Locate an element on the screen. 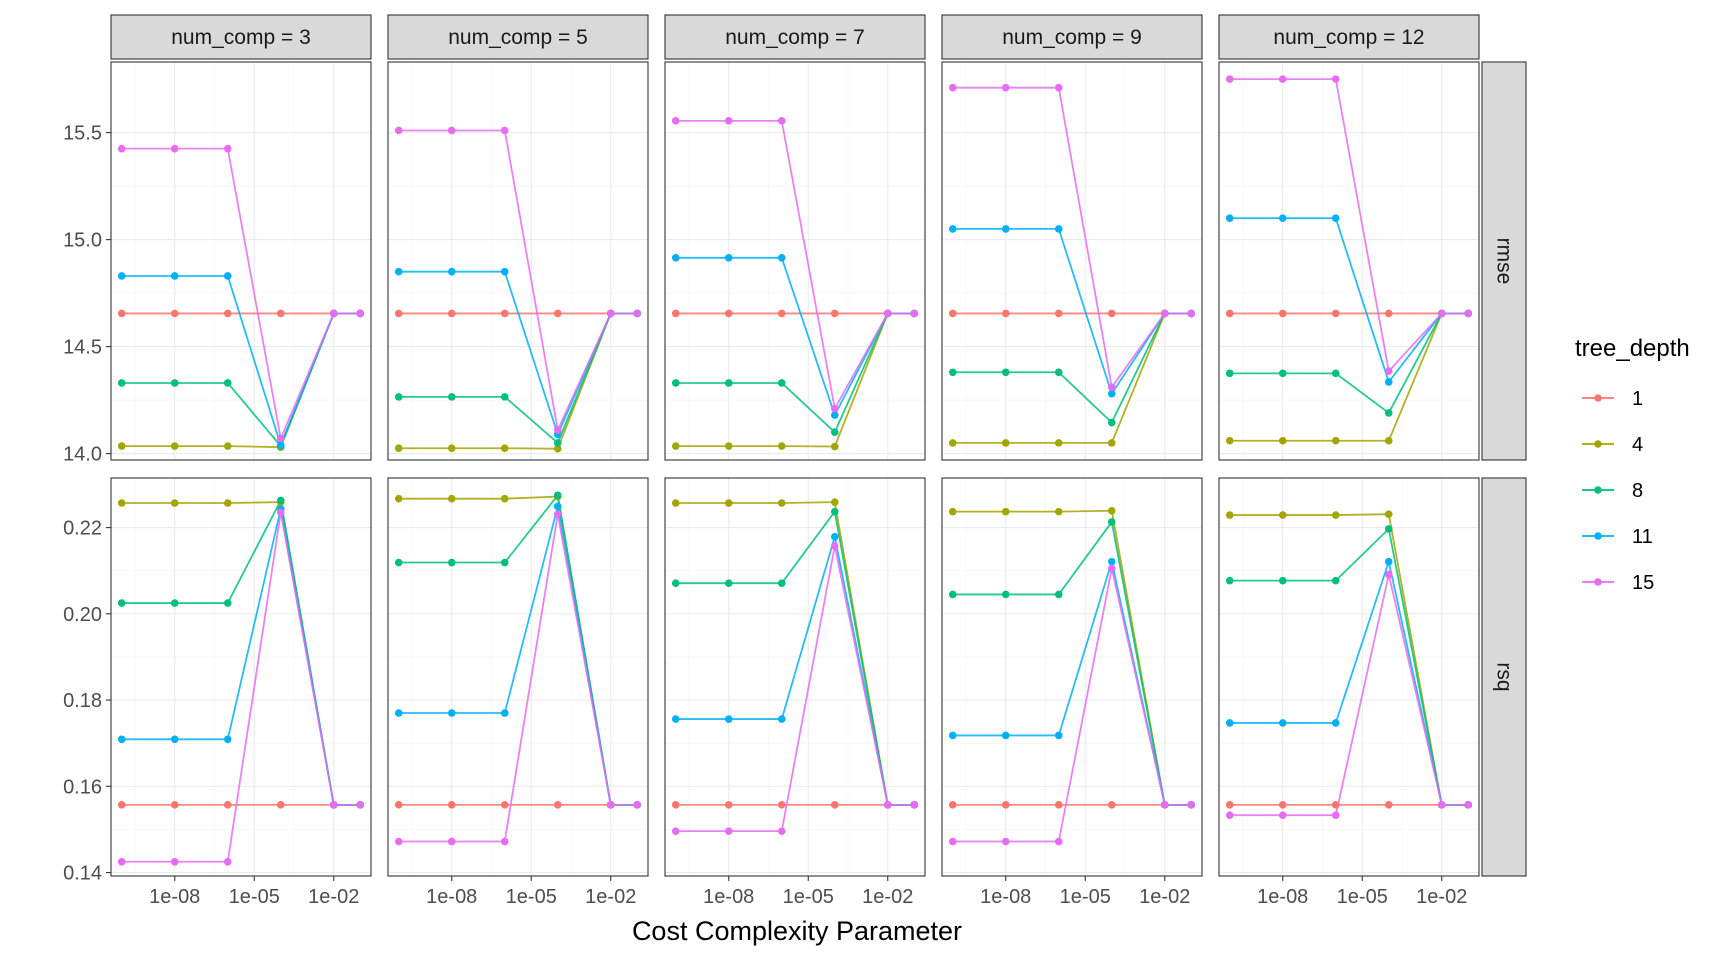 The height and width of the screenshot is (960, 1728). row-strip-label: rmse is located at coordinates (1504, 261).